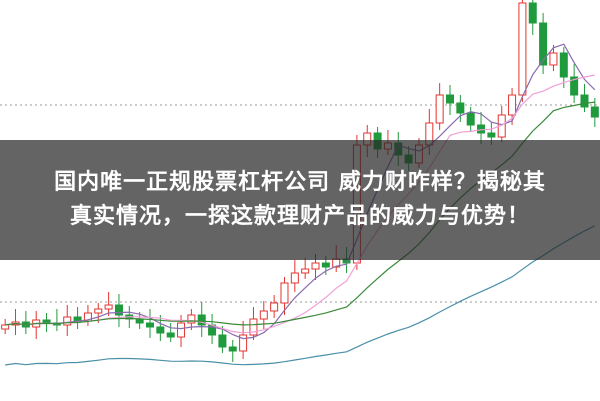 Image resolution: width=600 pixels, height=401 pixels. I want to click on headline-line-2: 真实情况，一探这款理财产品的威力与优势！, so click(299, 216).